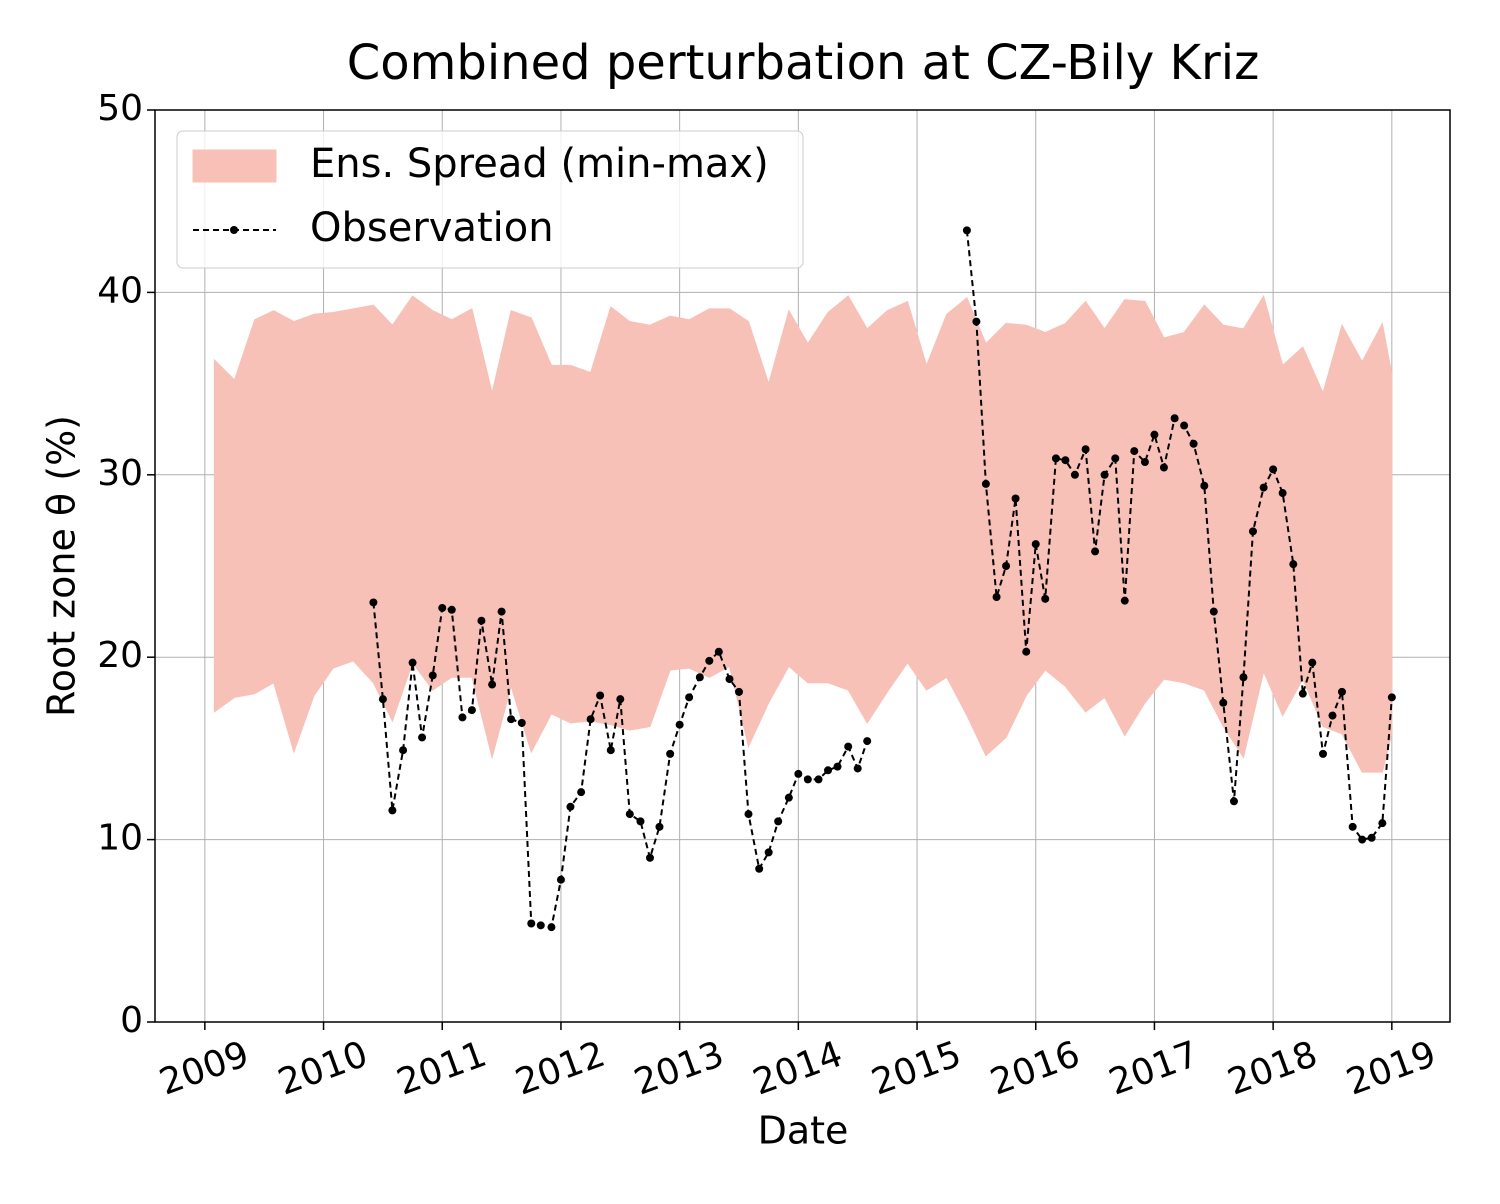 The image size is (1500, 1204). What do you see at coordinates (1273, 1069) in the screenshot?
I see `x-tick-label: 2018` at bounding box center [1273, 1069].